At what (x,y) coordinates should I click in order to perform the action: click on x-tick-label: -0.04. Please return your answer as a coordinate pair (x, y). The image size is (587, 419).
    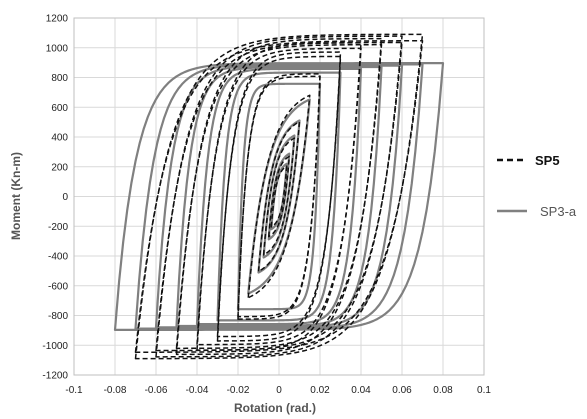
    Looking at the image, I should click on (197, 390).